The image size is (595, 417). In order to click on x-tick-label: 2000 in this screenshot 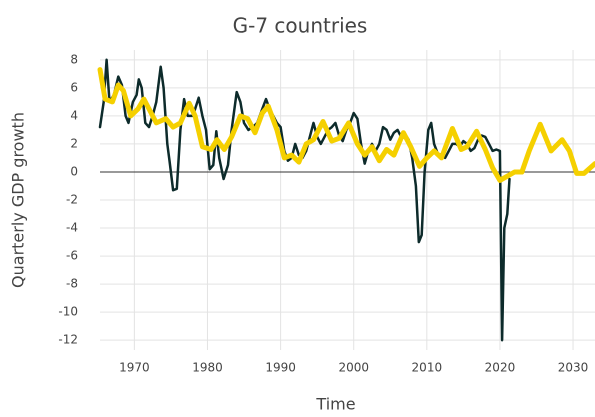, I will do `click(353, 368)`.